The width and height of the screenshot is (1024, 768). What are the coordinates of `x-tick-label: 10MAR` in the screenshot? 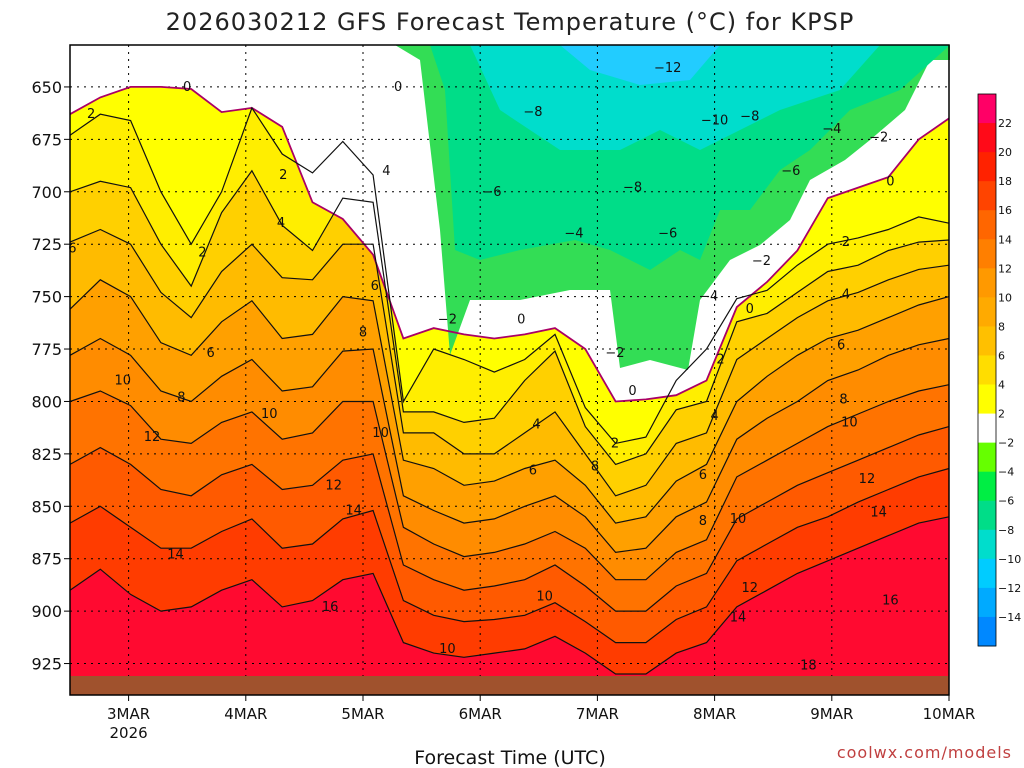 It's located at (949, 714).